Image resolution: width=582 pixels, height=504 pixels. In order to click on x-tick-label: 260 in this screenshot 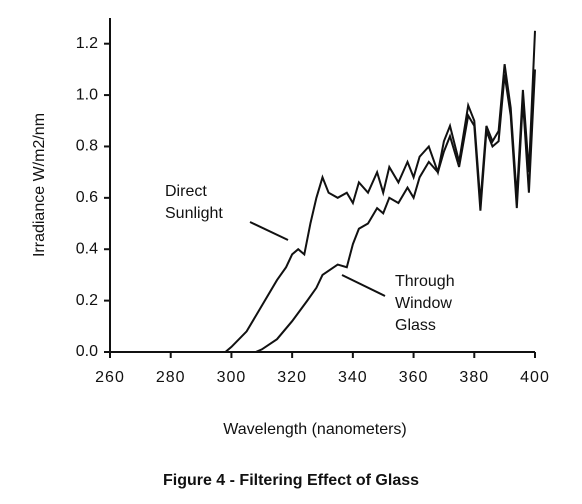, I will do `click(110, 377)`.